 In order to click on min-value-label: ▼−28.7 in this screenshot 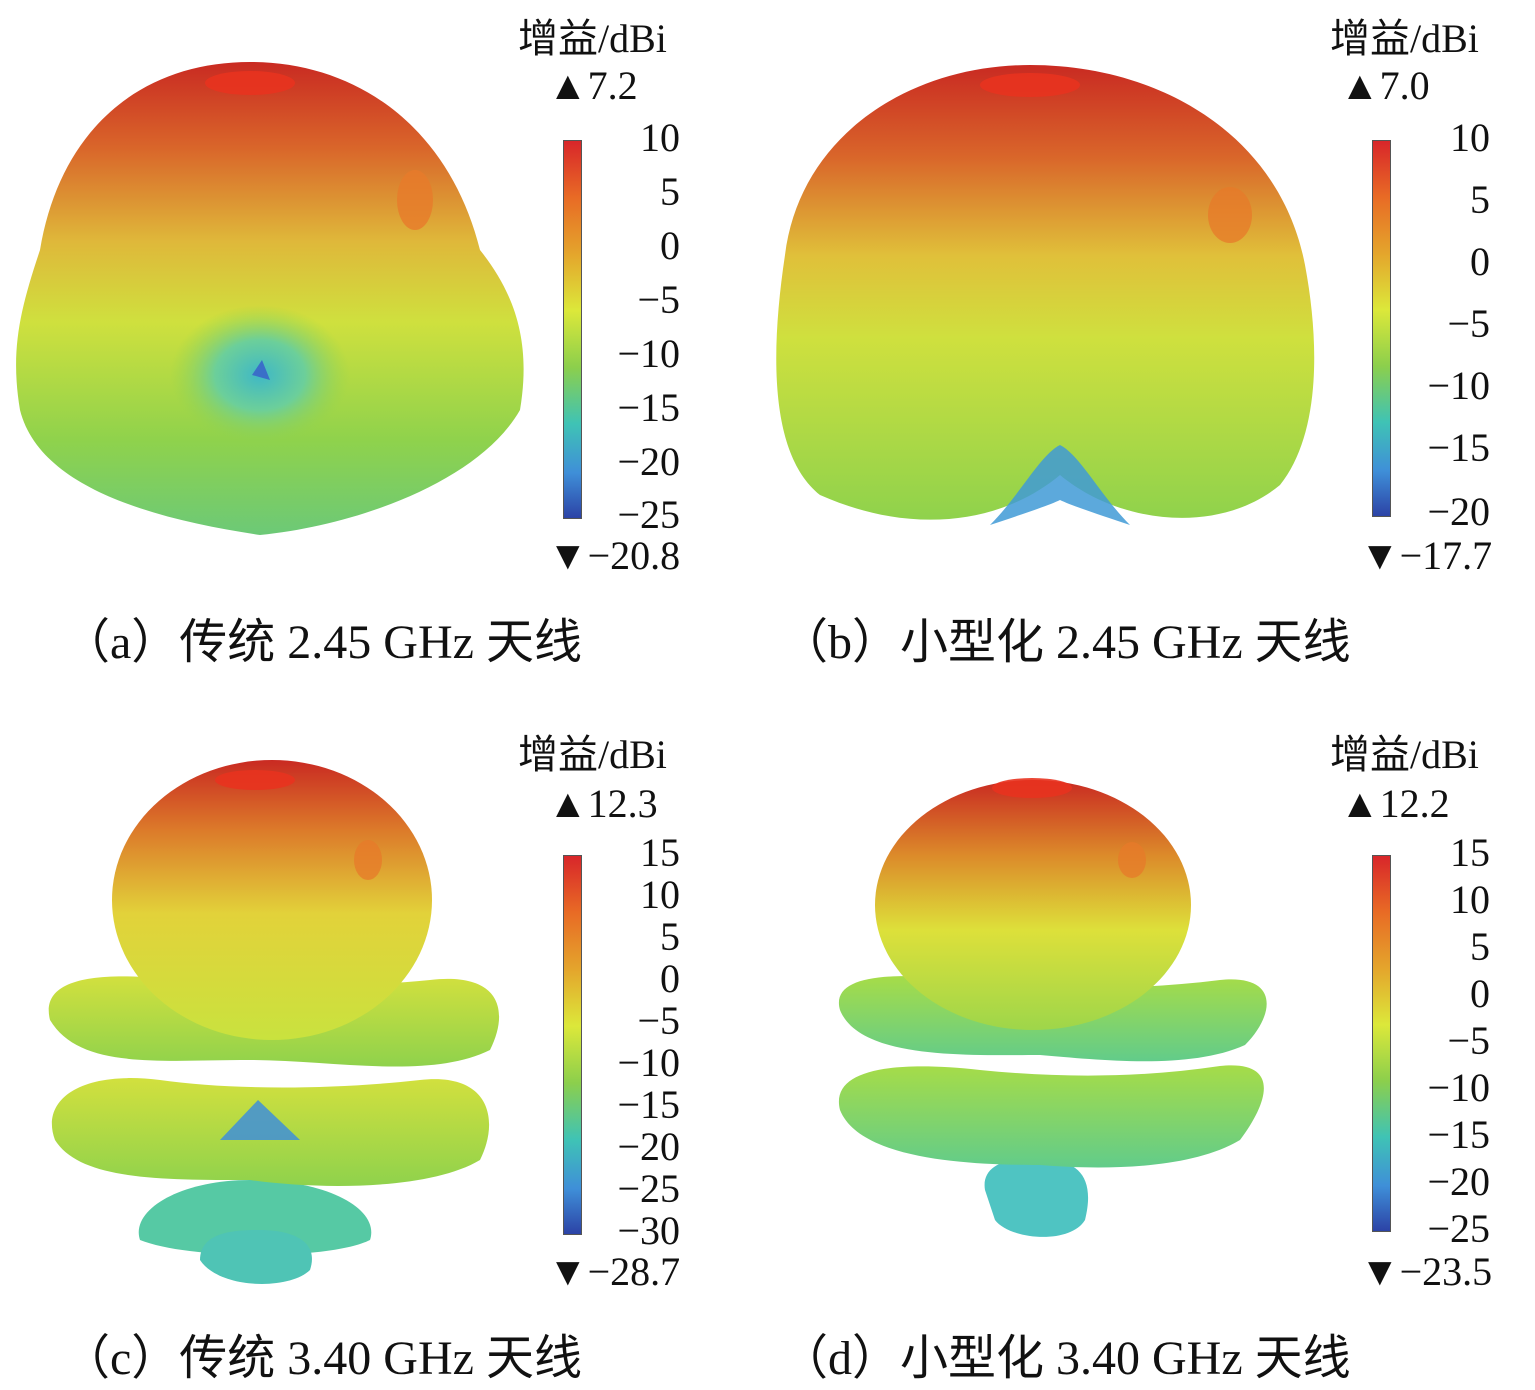, I will do `click(614, 1271)`.